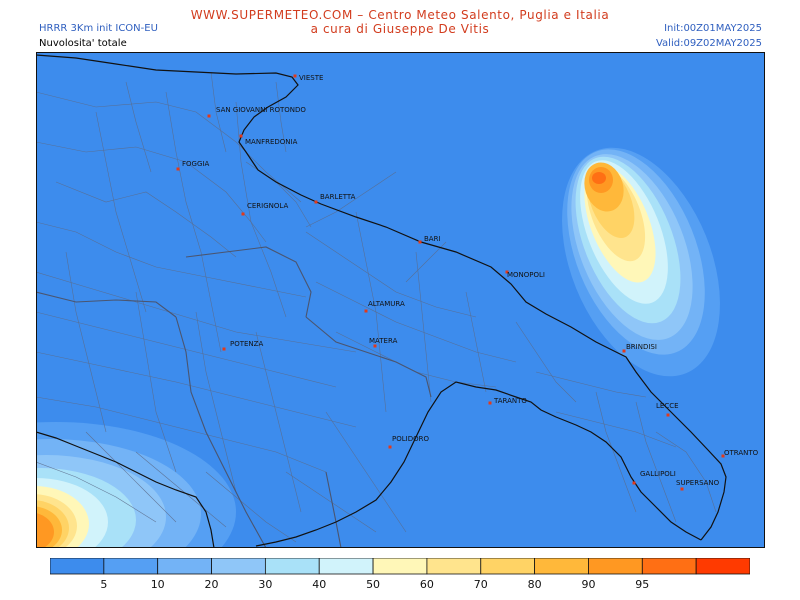  I want to click on city-label-brindisi: BRINDISI, so click(641, 347).